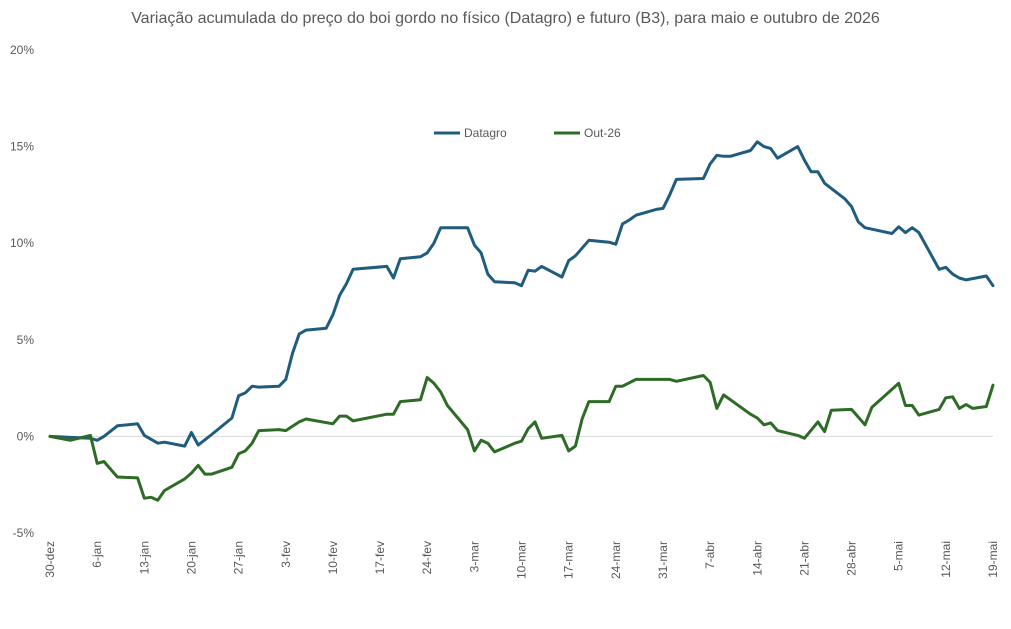 This screenshot has height=629, width=1011. Describe the element at coordinates (616, 560) in the screenshot. I see `x-tick-label: 24-mar` at that location.